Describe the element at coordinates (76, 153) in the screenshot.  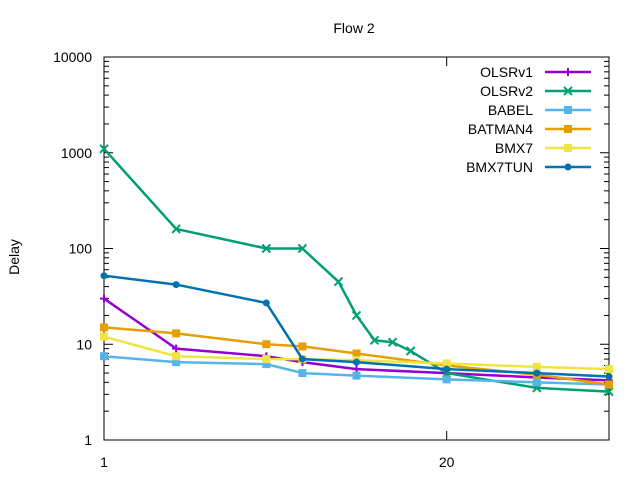
I see `y-tick-label: 1000` at that location.